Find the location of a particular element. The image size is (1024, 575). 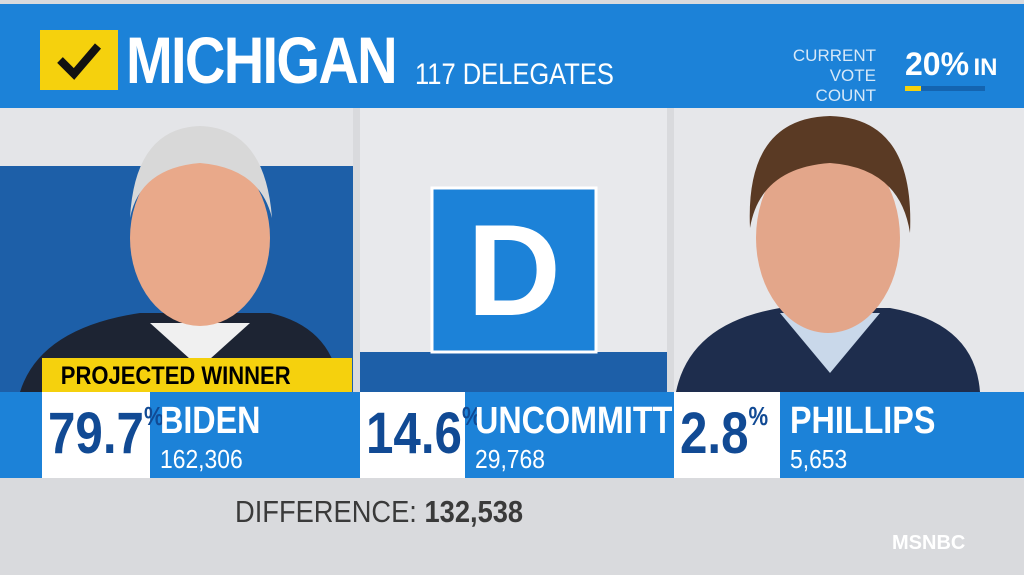

reporting-track is located at coordinates (945, 88).